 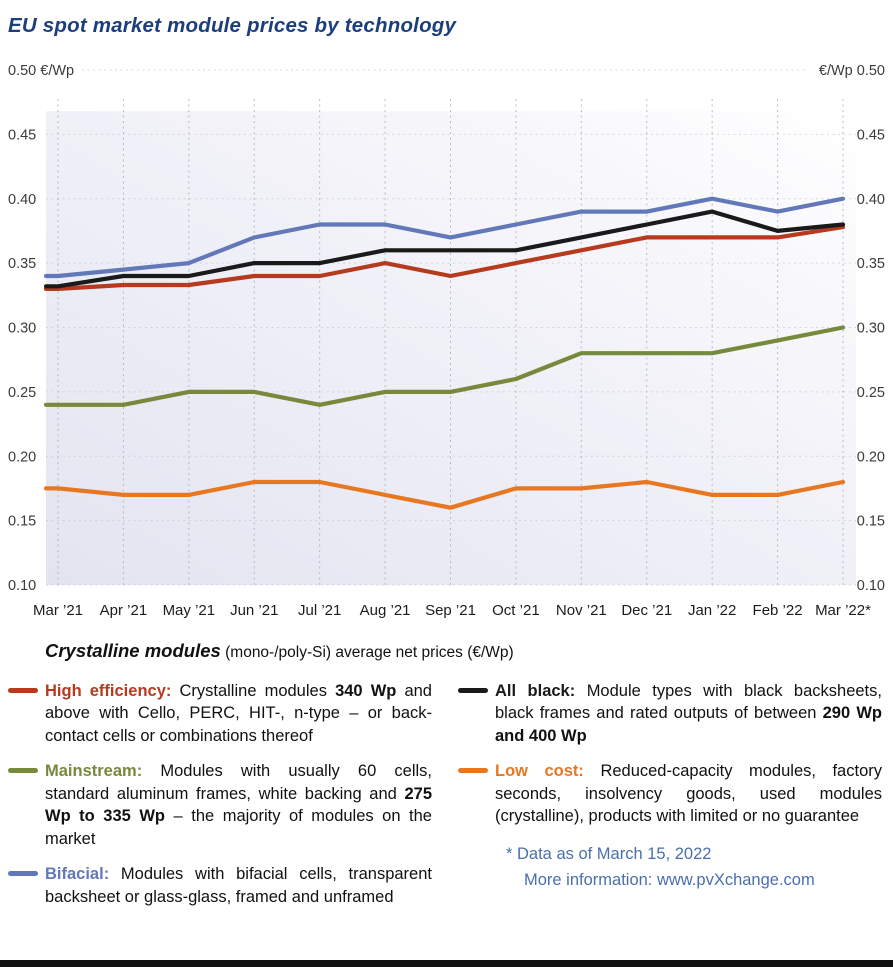 I want to click on x-tick-label: Apr ’21, so click(x=124, y=610).